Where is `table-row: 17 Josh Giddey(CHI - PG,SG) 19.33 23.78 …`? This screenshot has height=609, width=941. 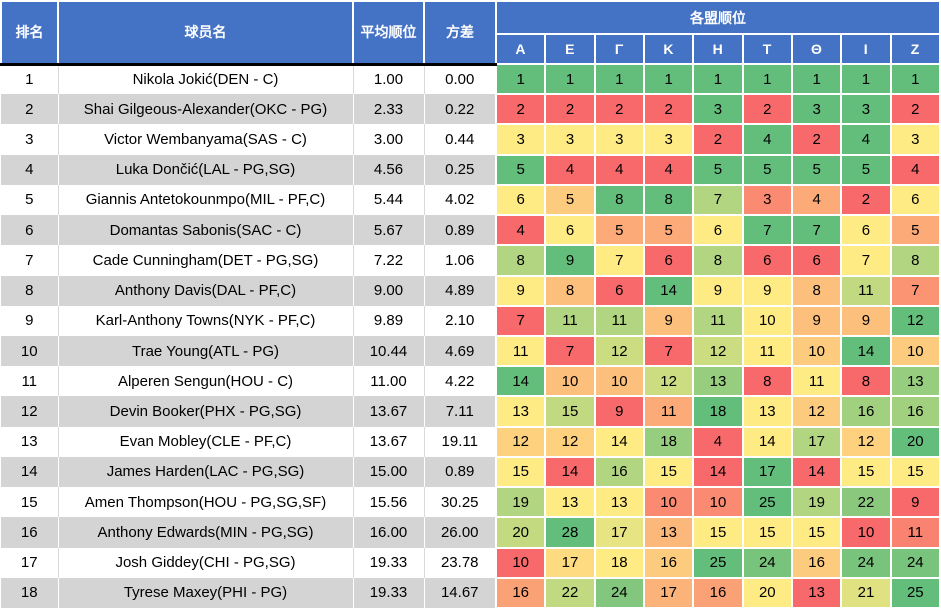 table-row: 17 Josh Giddey(CHI - PG,SG) 19.33 23.78 … is located at coordinates (471, 562).